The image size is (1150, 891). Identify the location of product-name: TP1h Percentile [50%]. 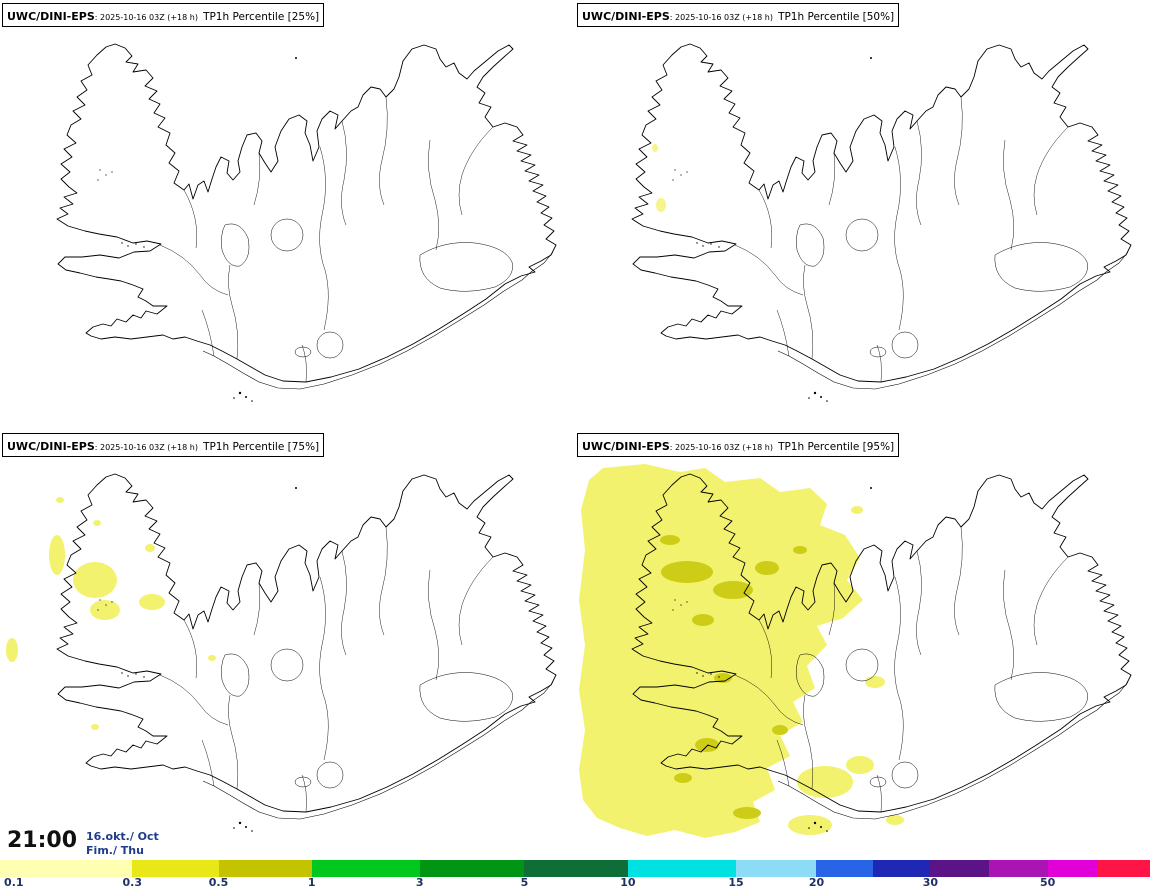
(836, 17).